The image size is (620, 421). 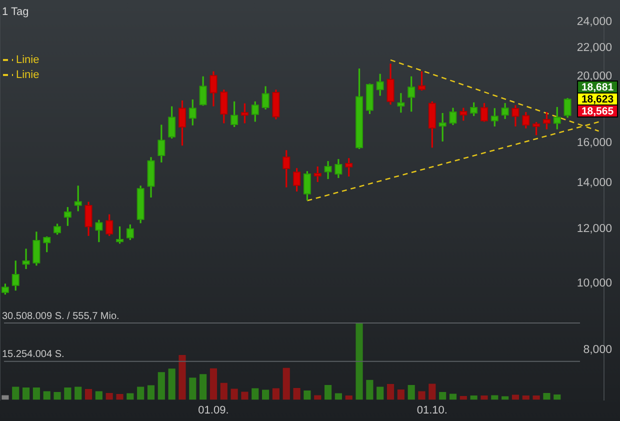 I want to click on y-tick-label: 8,000, so click(x=597, y=350).